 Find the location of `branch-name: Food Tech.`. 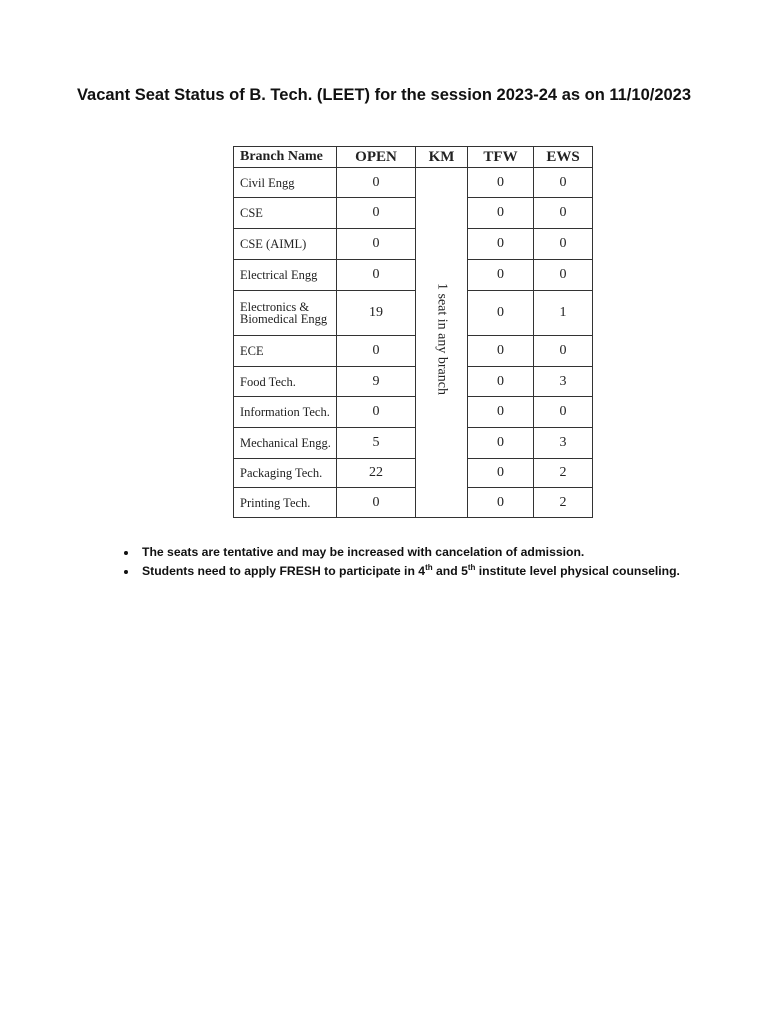

branch-name: Food Tech. is located at coordinates (285, 381).